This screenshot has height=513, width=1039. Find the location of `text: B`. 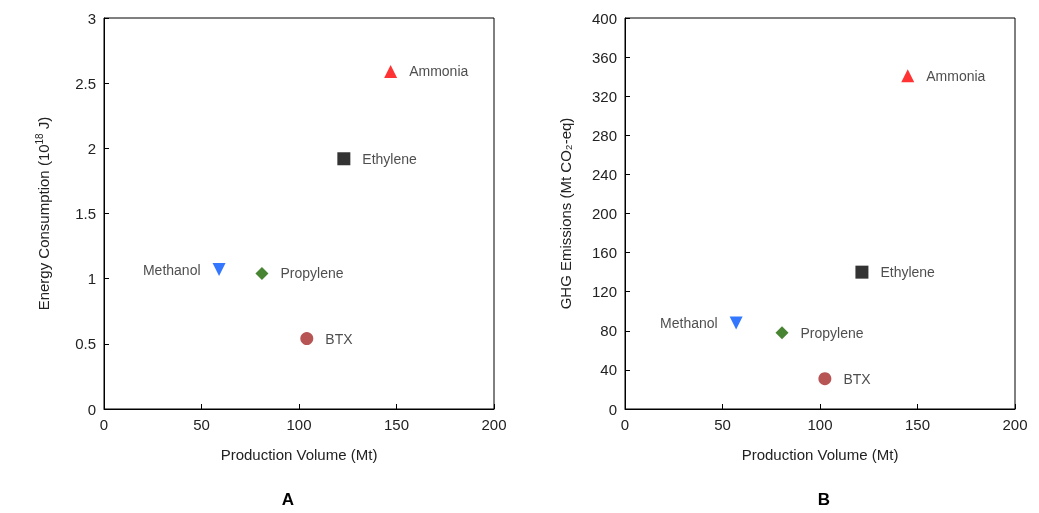

text: B is located at coordinates (824, 499).